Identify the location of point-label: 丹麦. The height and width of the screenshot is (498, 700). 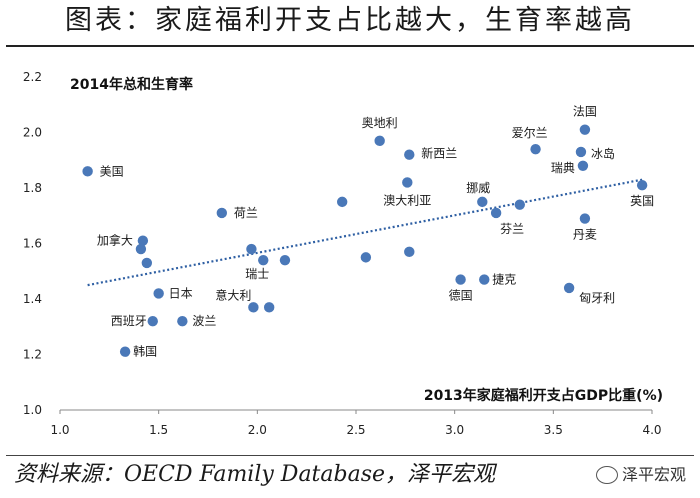
(585, 235).